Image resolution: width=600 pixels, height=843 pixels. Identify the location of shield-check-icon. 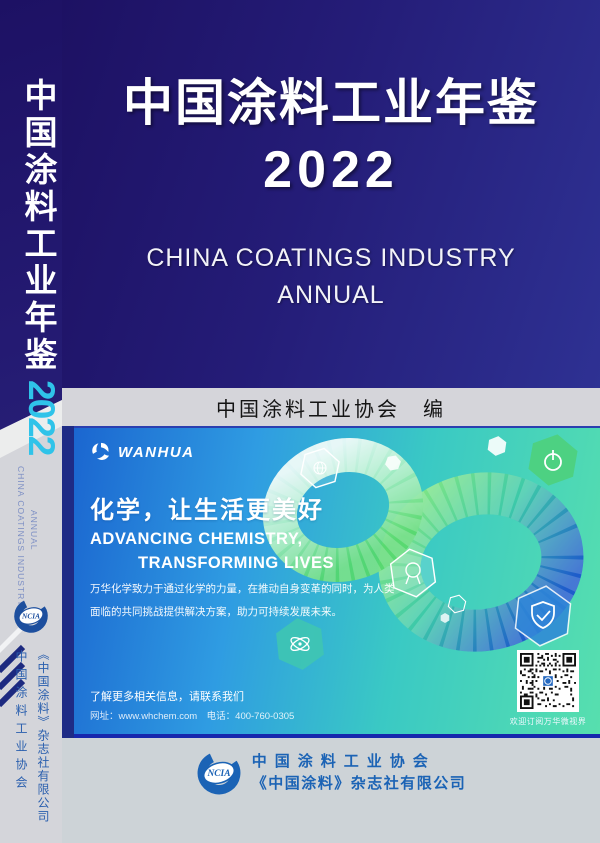
(543, 615).